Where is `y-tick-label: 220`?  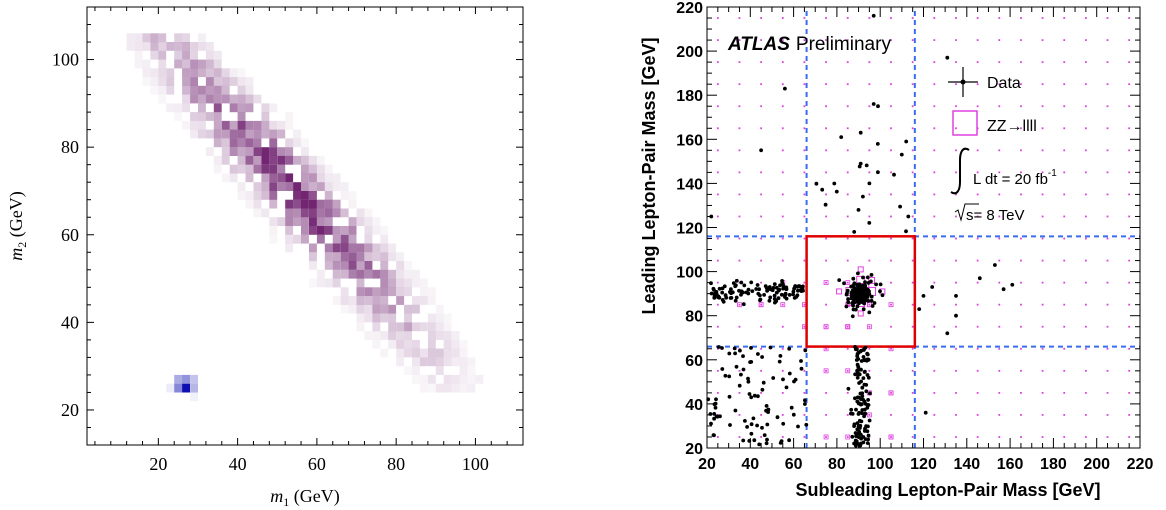
y-tick-label: 220 is located at coordinates (689, 8).